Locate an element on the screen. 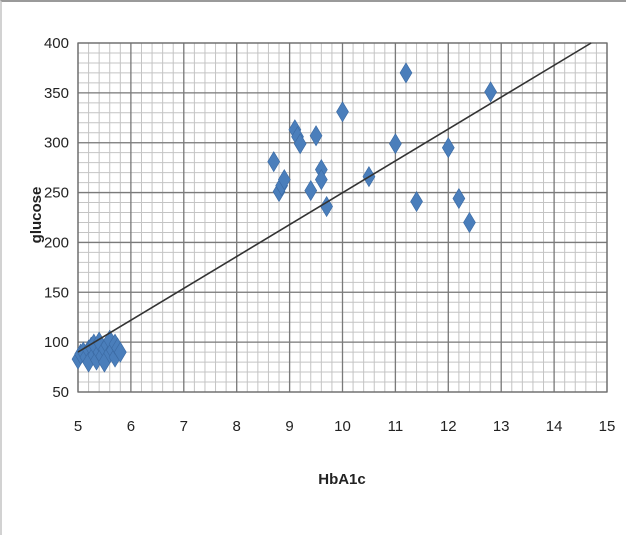 The image size is (626, 535). x-tick-label: 8 is located at coordinates (237, 426).